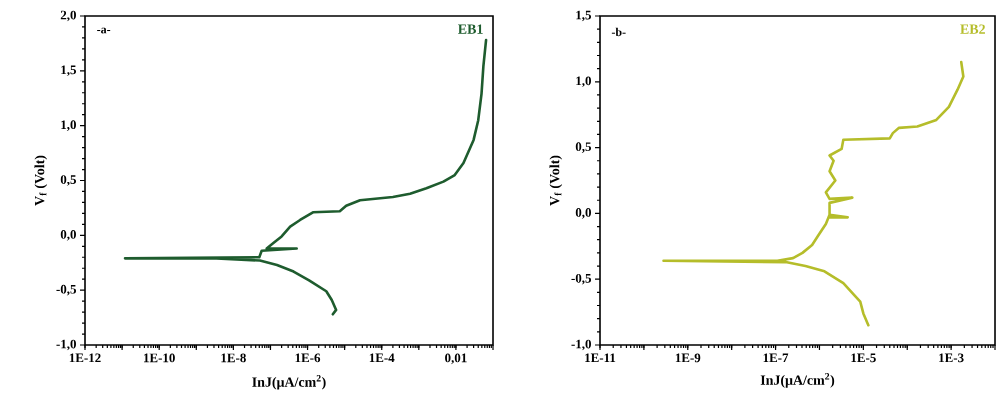 This screenshot has height=410, width=1004. What do you see at coordinates (972, 29) in the screenshot?
I see `text: EB2` at bounding box center [972, 29].